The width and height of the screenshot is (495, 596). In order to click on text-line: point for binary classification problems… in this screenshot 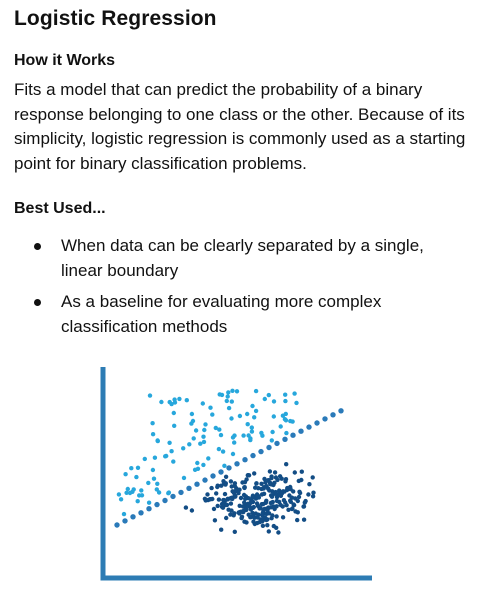, I will do `click(160, 163)`.